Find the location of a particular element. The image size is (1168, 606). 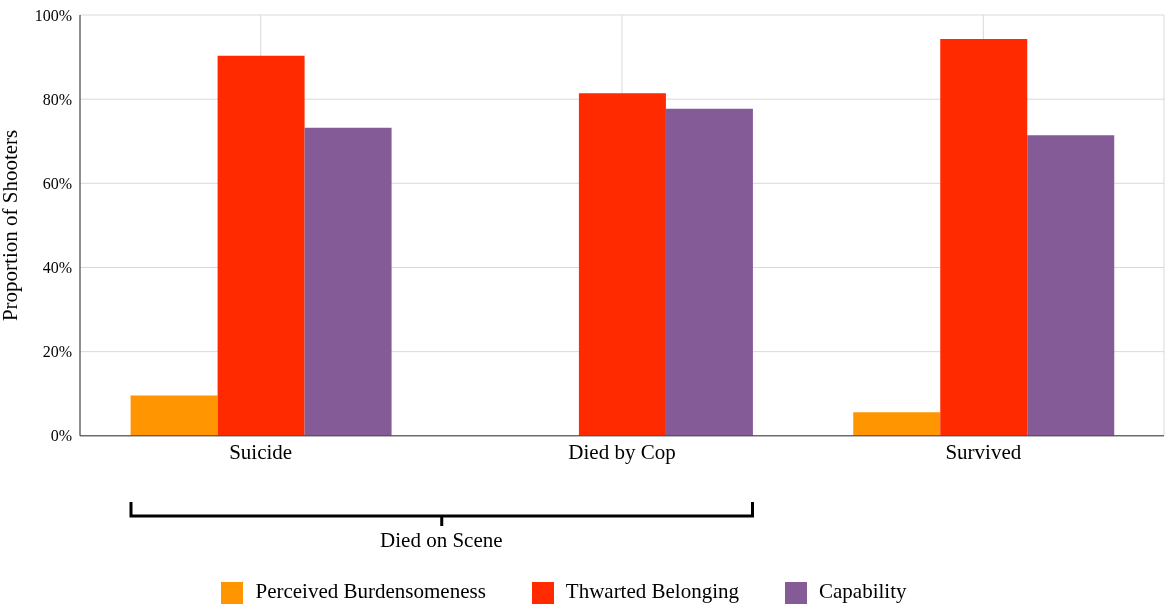

text: Died on Scene is located at coordinates (441, 540).